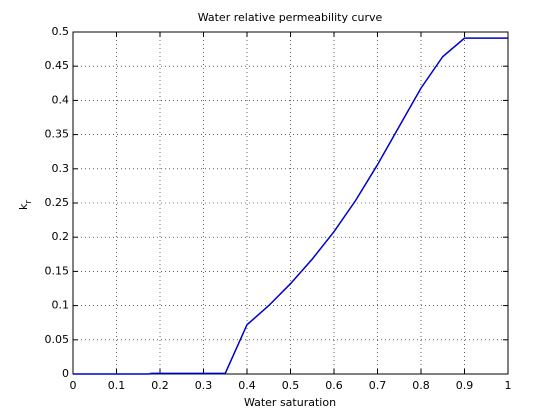 This screenshot has width=560, height=420. I want to click on x-tick-label: 0.6, so click(334, 385).